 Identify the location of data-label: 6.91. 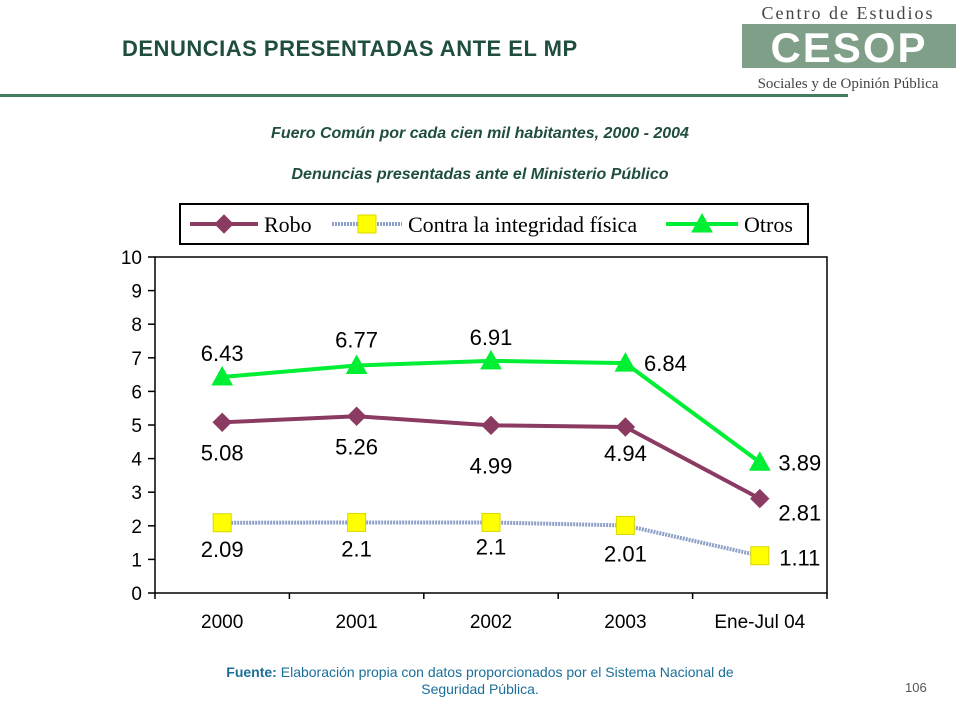
(491, 337).